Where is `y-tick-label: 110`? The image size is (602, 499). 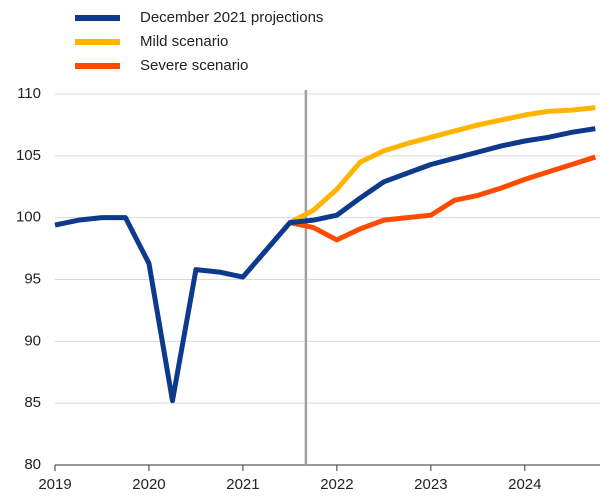
y-tick-label: 110 is located at coordinates (29, 93).